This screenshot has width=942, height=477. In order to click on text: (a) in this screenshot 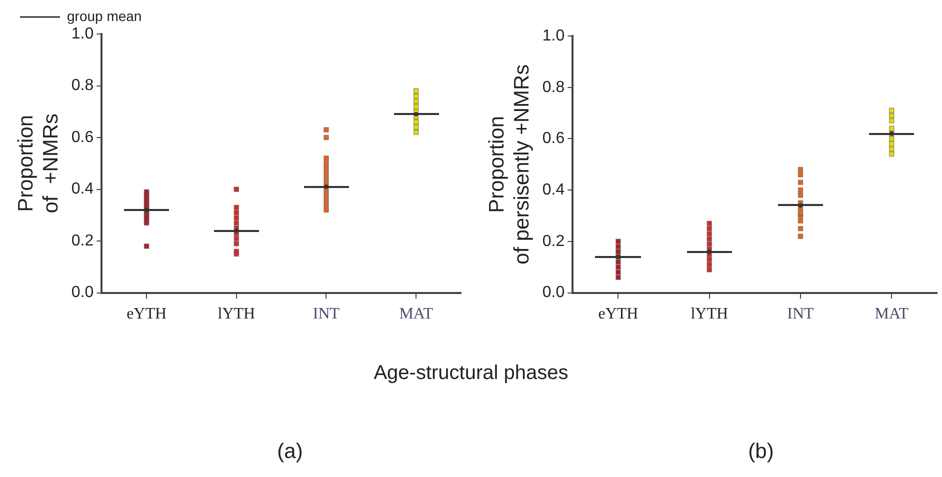, I will do `click(290, 452)`.